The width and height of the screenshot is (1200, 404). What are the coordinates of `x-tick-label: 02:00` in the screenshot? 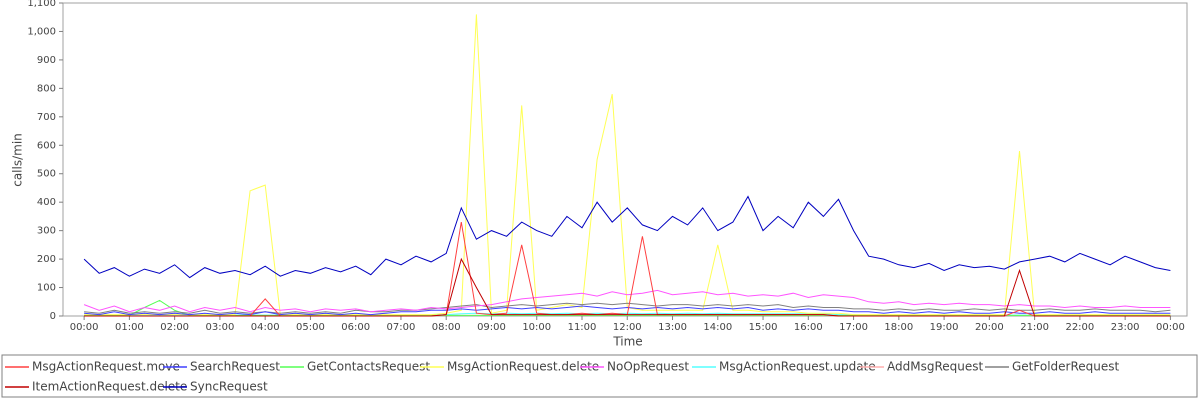 It's located at (174, 327).